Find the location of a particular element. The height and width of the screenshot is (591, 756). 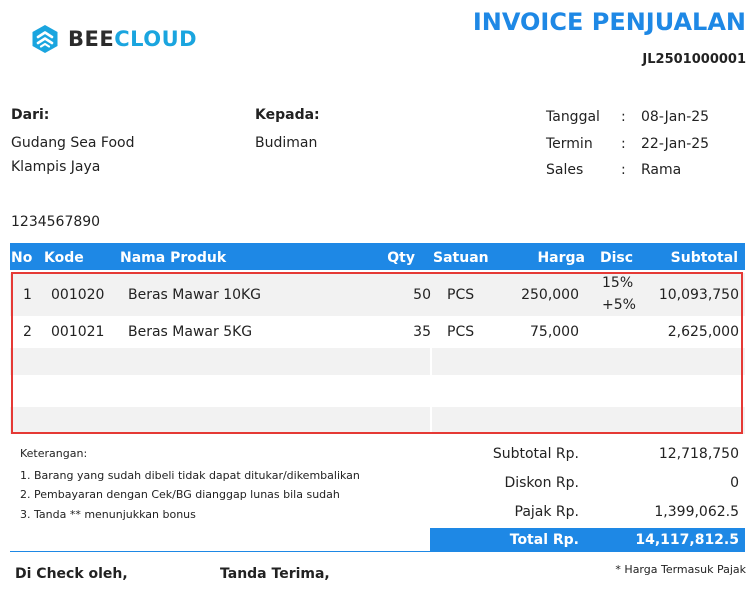

from-line2: Klampis Jaya is located at coordinates (56, 167).